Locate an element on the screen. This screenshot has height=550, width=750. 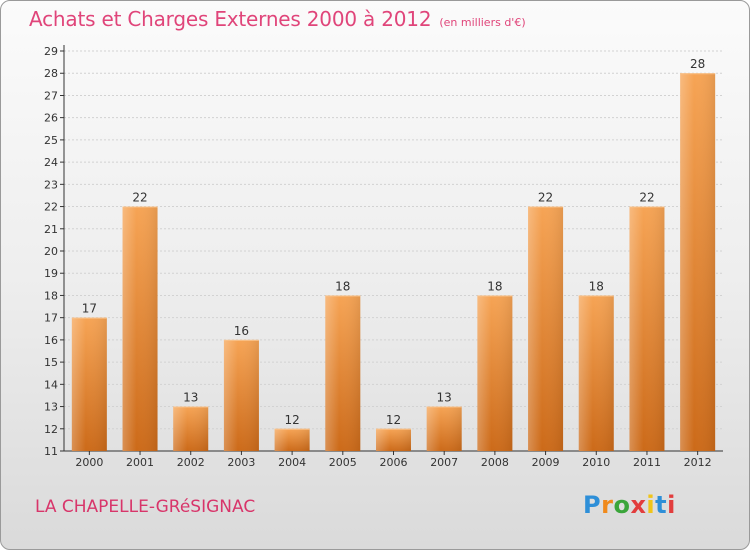
y-tick-label: 11 is located at coordinates (51, 451).